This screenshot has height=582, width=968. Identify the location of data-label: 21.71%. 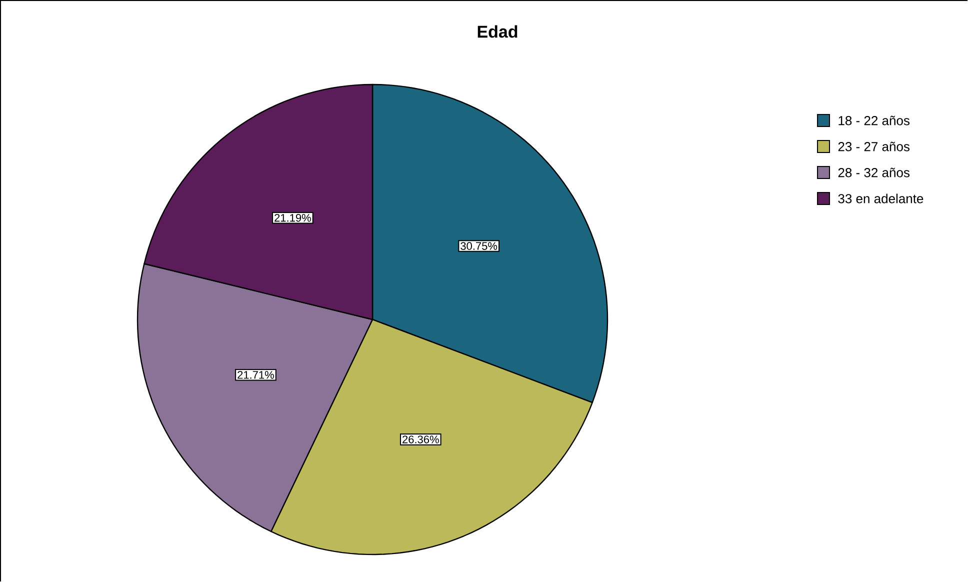
(256, 374).